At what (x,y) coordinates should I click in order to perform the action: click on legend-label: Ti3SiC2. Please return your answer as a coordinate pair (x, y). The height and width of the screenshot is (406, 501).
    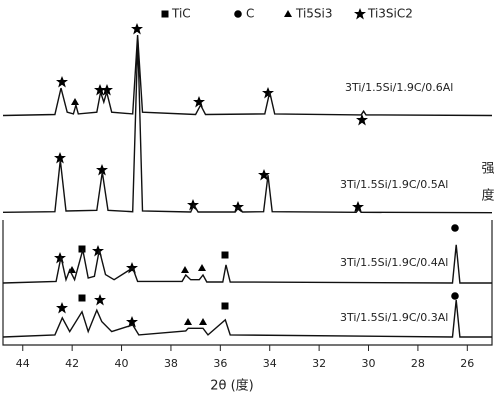
    Looking at the image, I should click on (390, 14).